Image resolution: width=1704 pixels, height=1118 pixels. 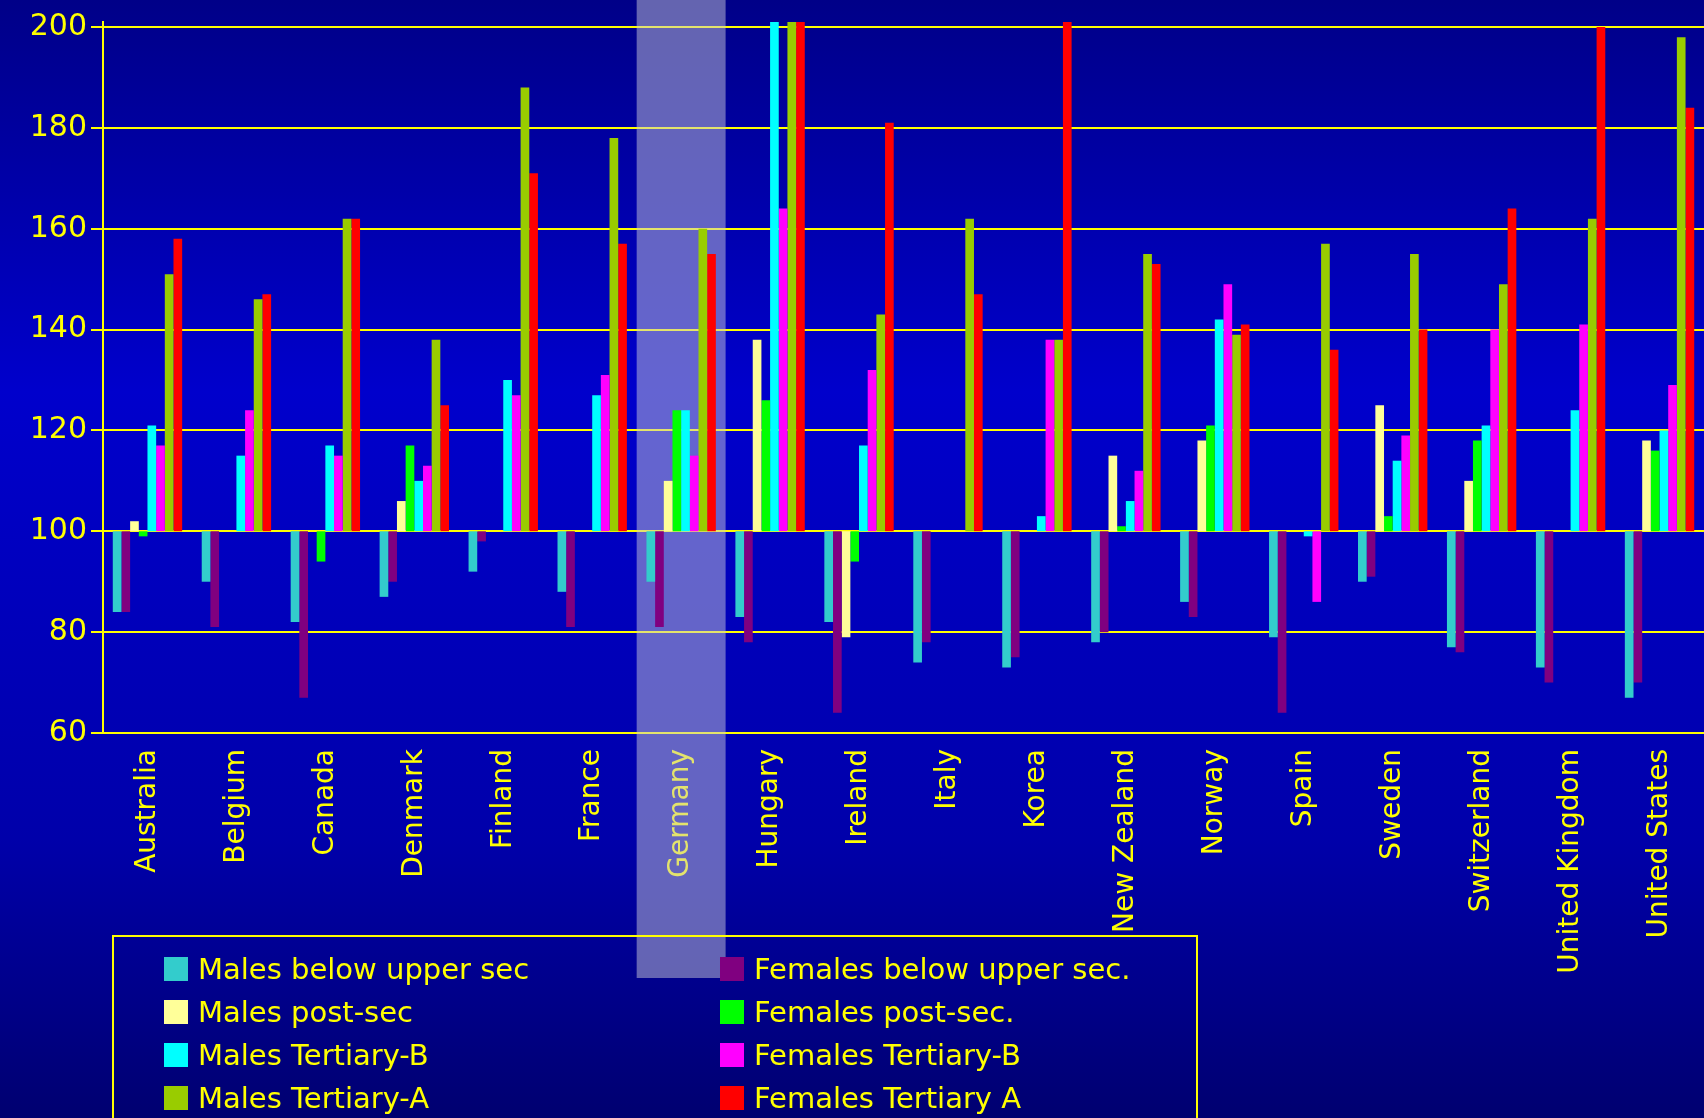 I want to click on x-tick-label: Italy, so click(x=946, y=779).